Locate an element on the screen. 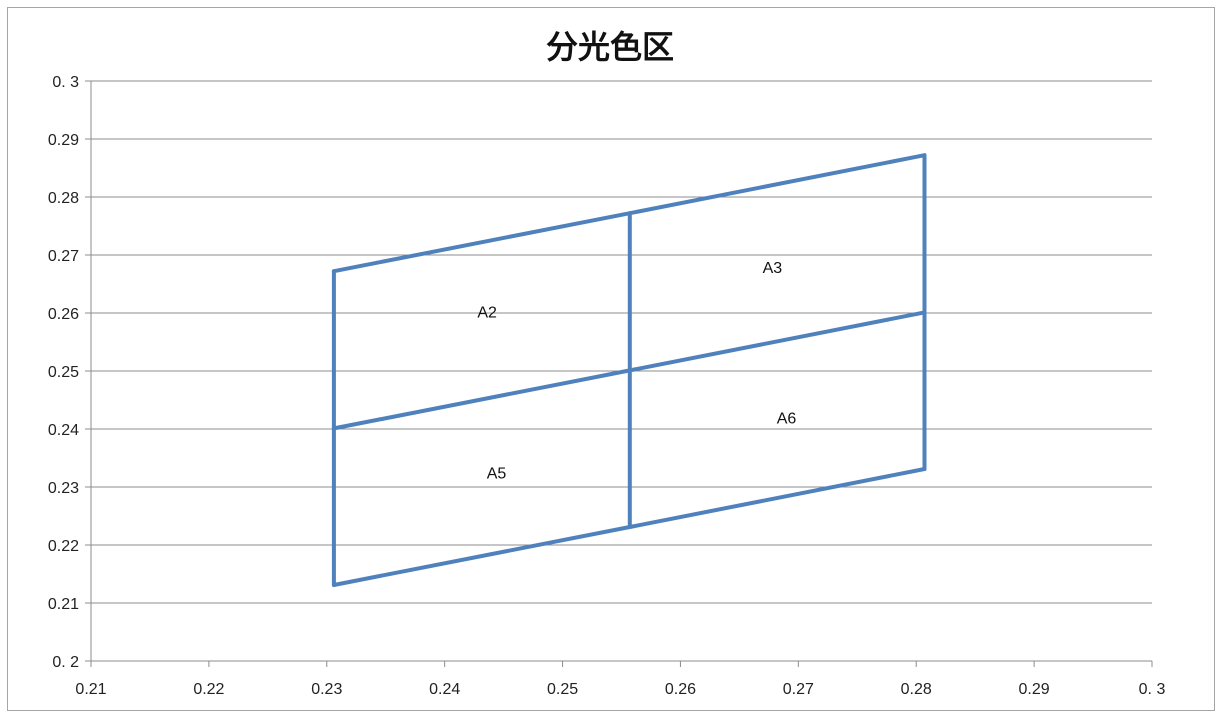 This screenshot has height=718, width=1220. x-tick-label: 0.28 is located at coordinates (916, 689).